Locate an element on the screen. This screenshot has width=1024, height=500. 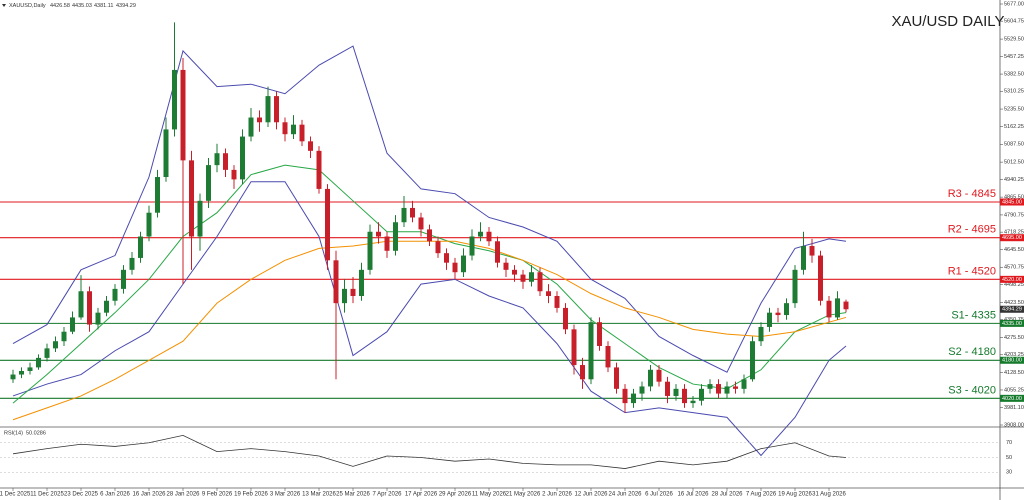
level-label: R3 - 4845 is located at coordinates (972, 194).